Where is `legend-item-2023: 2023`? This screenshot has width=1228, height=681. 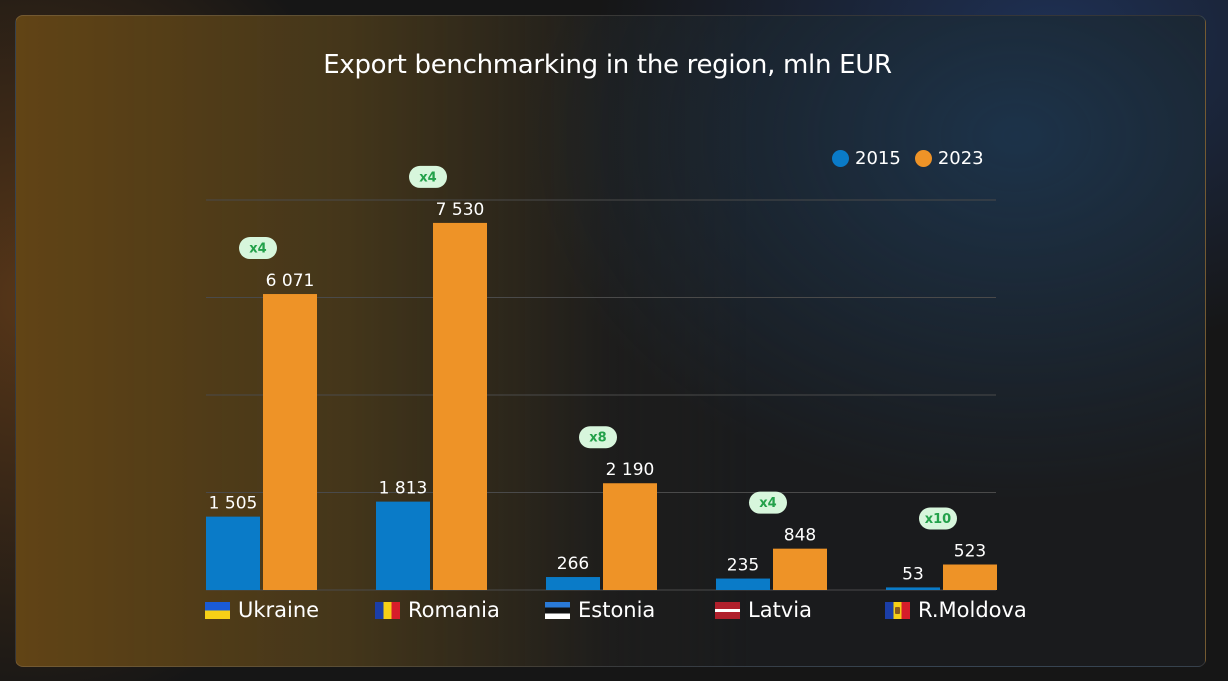 legend-item-2023: 2023 is located at coordinates (949, 158).